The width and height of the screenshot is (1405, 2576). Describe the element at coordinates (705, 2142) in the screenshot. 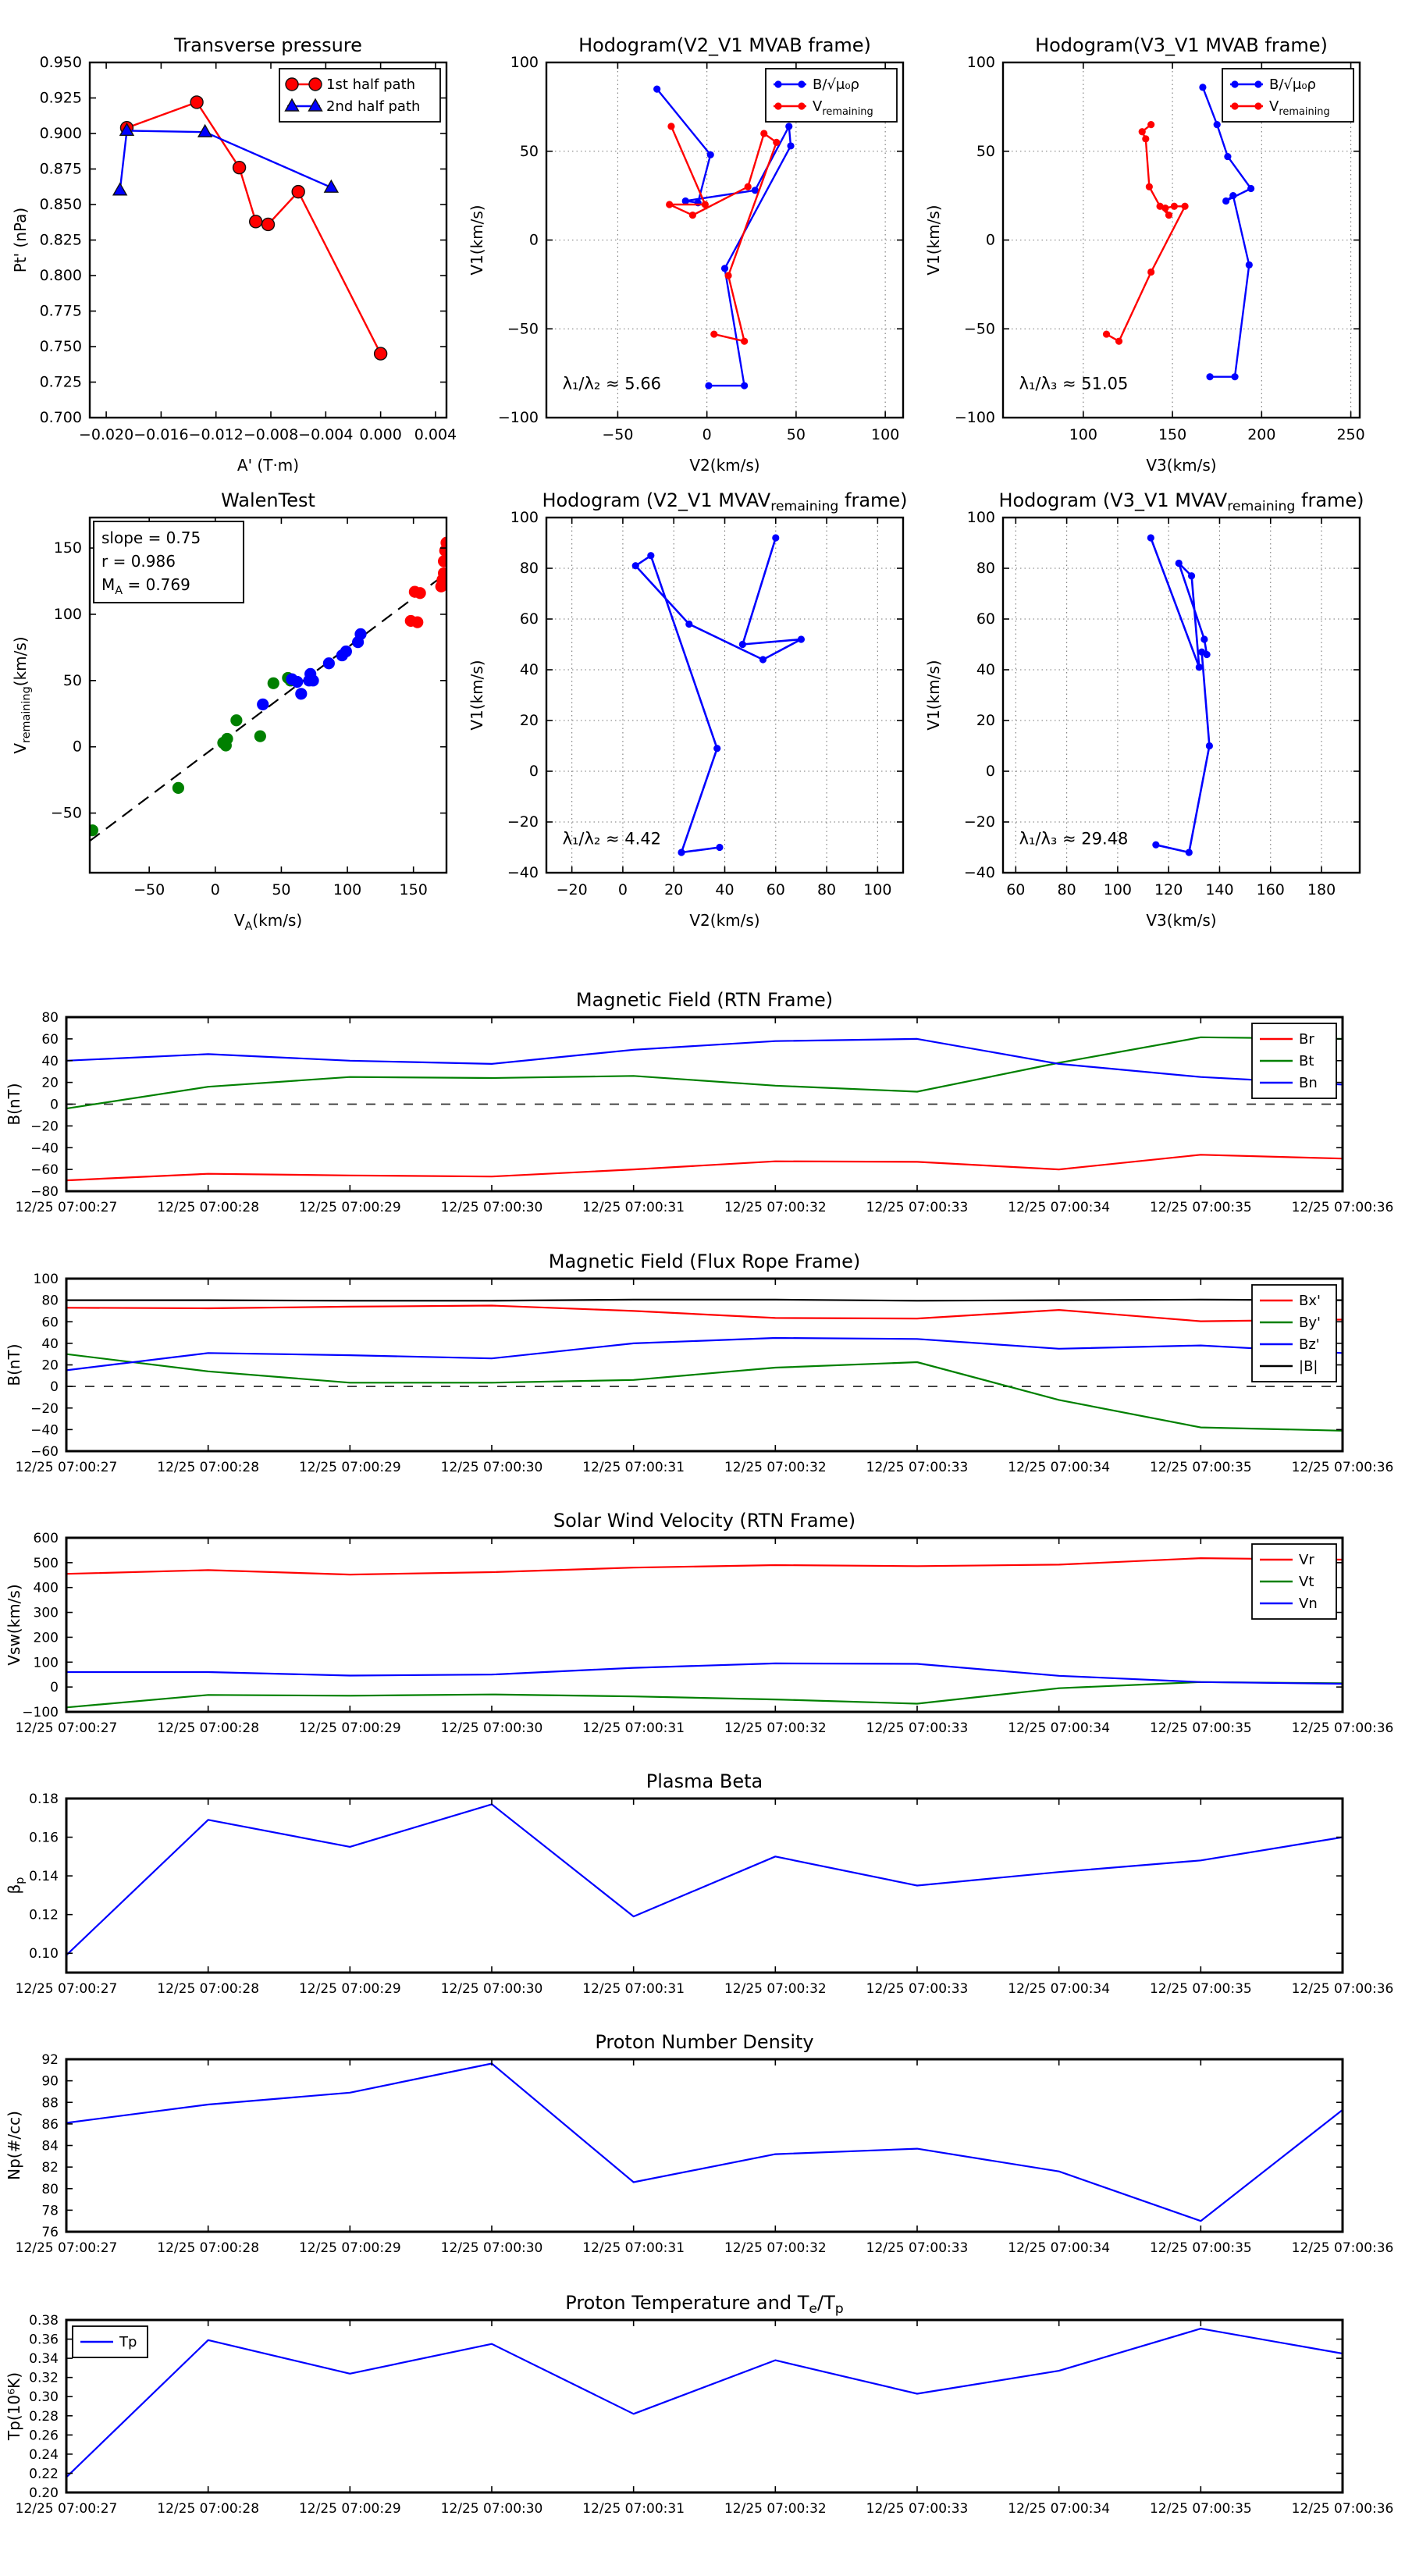

I see `series-Np` at that location.